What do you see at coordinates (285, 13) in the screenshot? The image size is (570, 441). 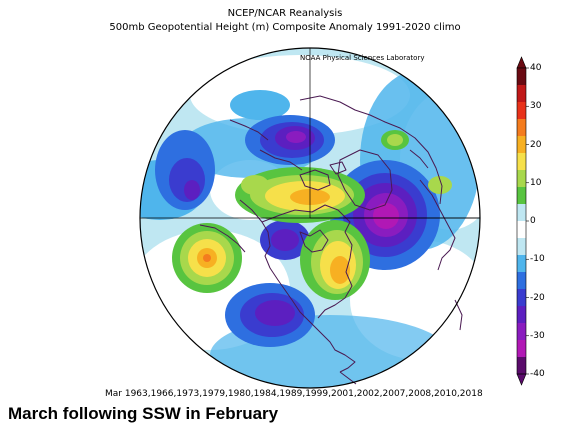 I see `map-title: NCEP/NCAR Reanalysis` at bounding box center [285, 13].